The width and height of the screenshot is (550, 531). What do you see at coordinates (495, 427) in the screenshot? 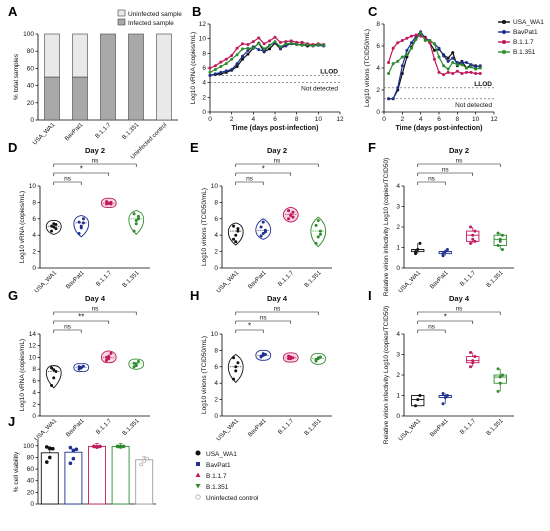
I see `x-tick-label: B.1.351` at bounding box center [495, 427].